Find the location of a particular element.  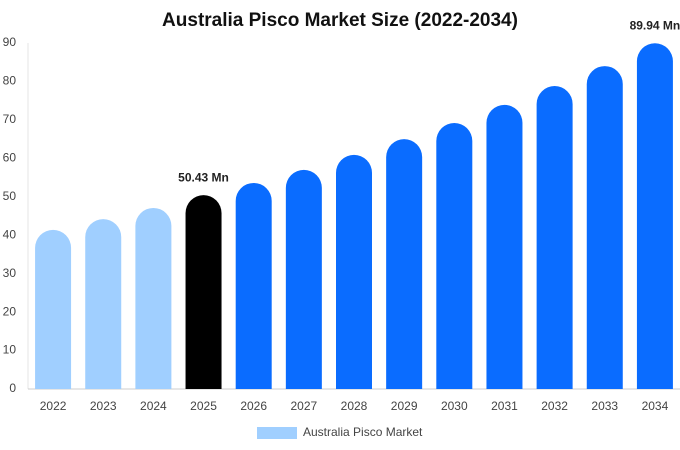

x-tick-label: 2034 is located at coordinates (655, 406).